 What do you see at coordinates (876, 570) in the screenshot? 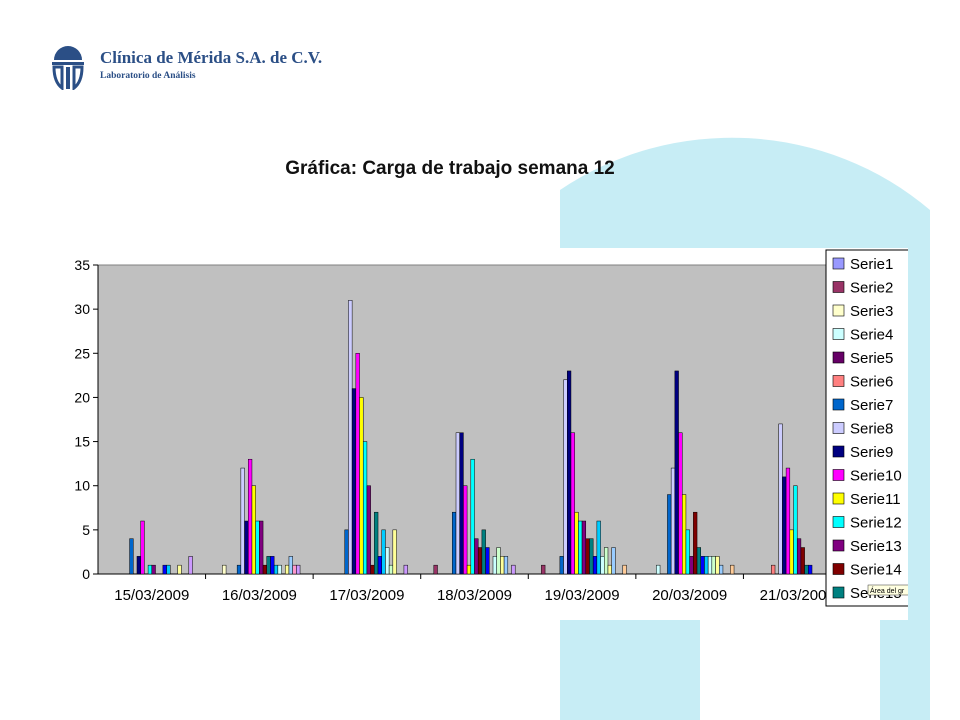
I see `legend-label: Serie14` at bounding box center [876, 570].